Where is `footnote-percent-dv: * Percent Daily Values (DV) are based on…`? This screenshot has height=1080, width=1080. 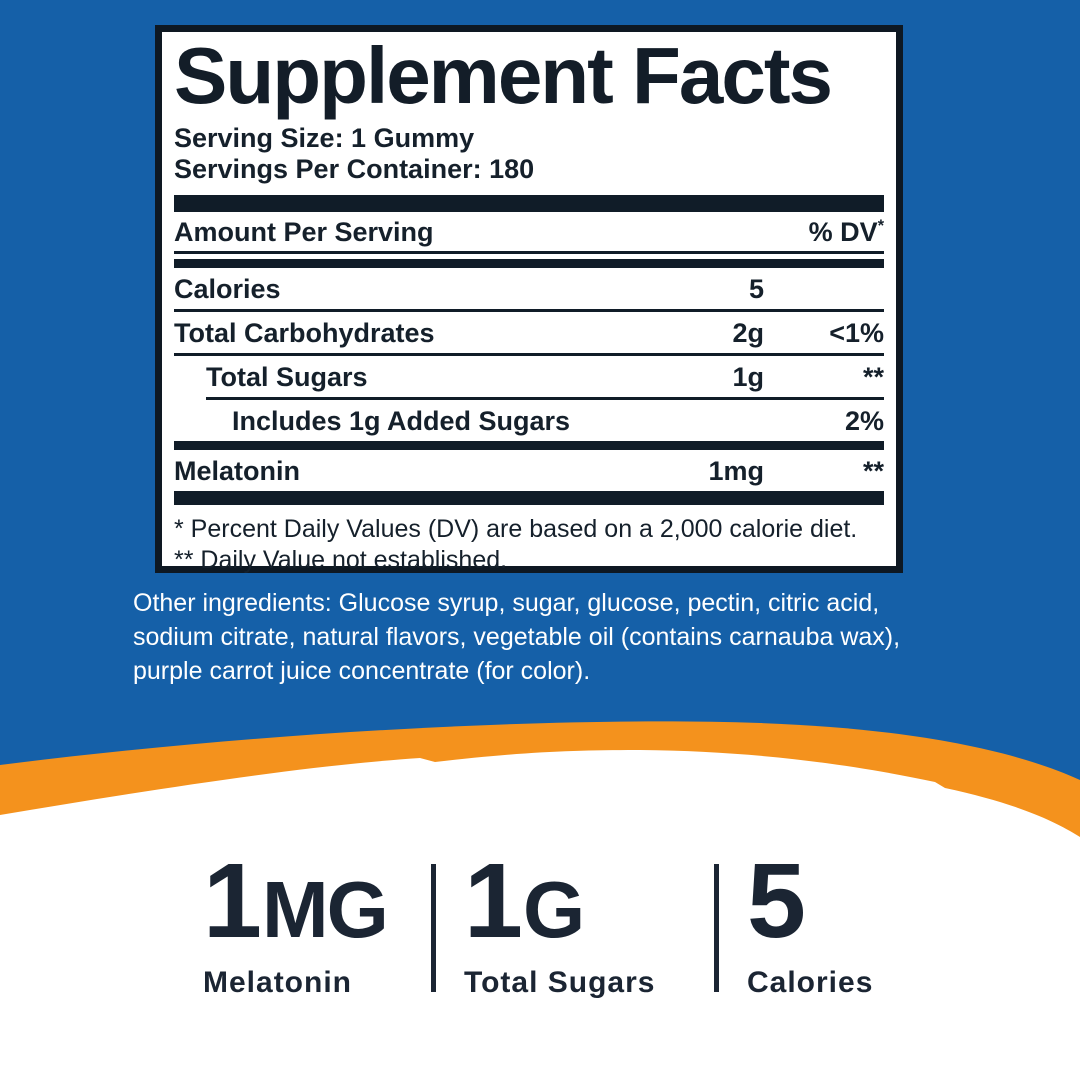 footnote-percent-dv: * Percent Daily Values (DV) are based on… is located at coordinates (516, 528).